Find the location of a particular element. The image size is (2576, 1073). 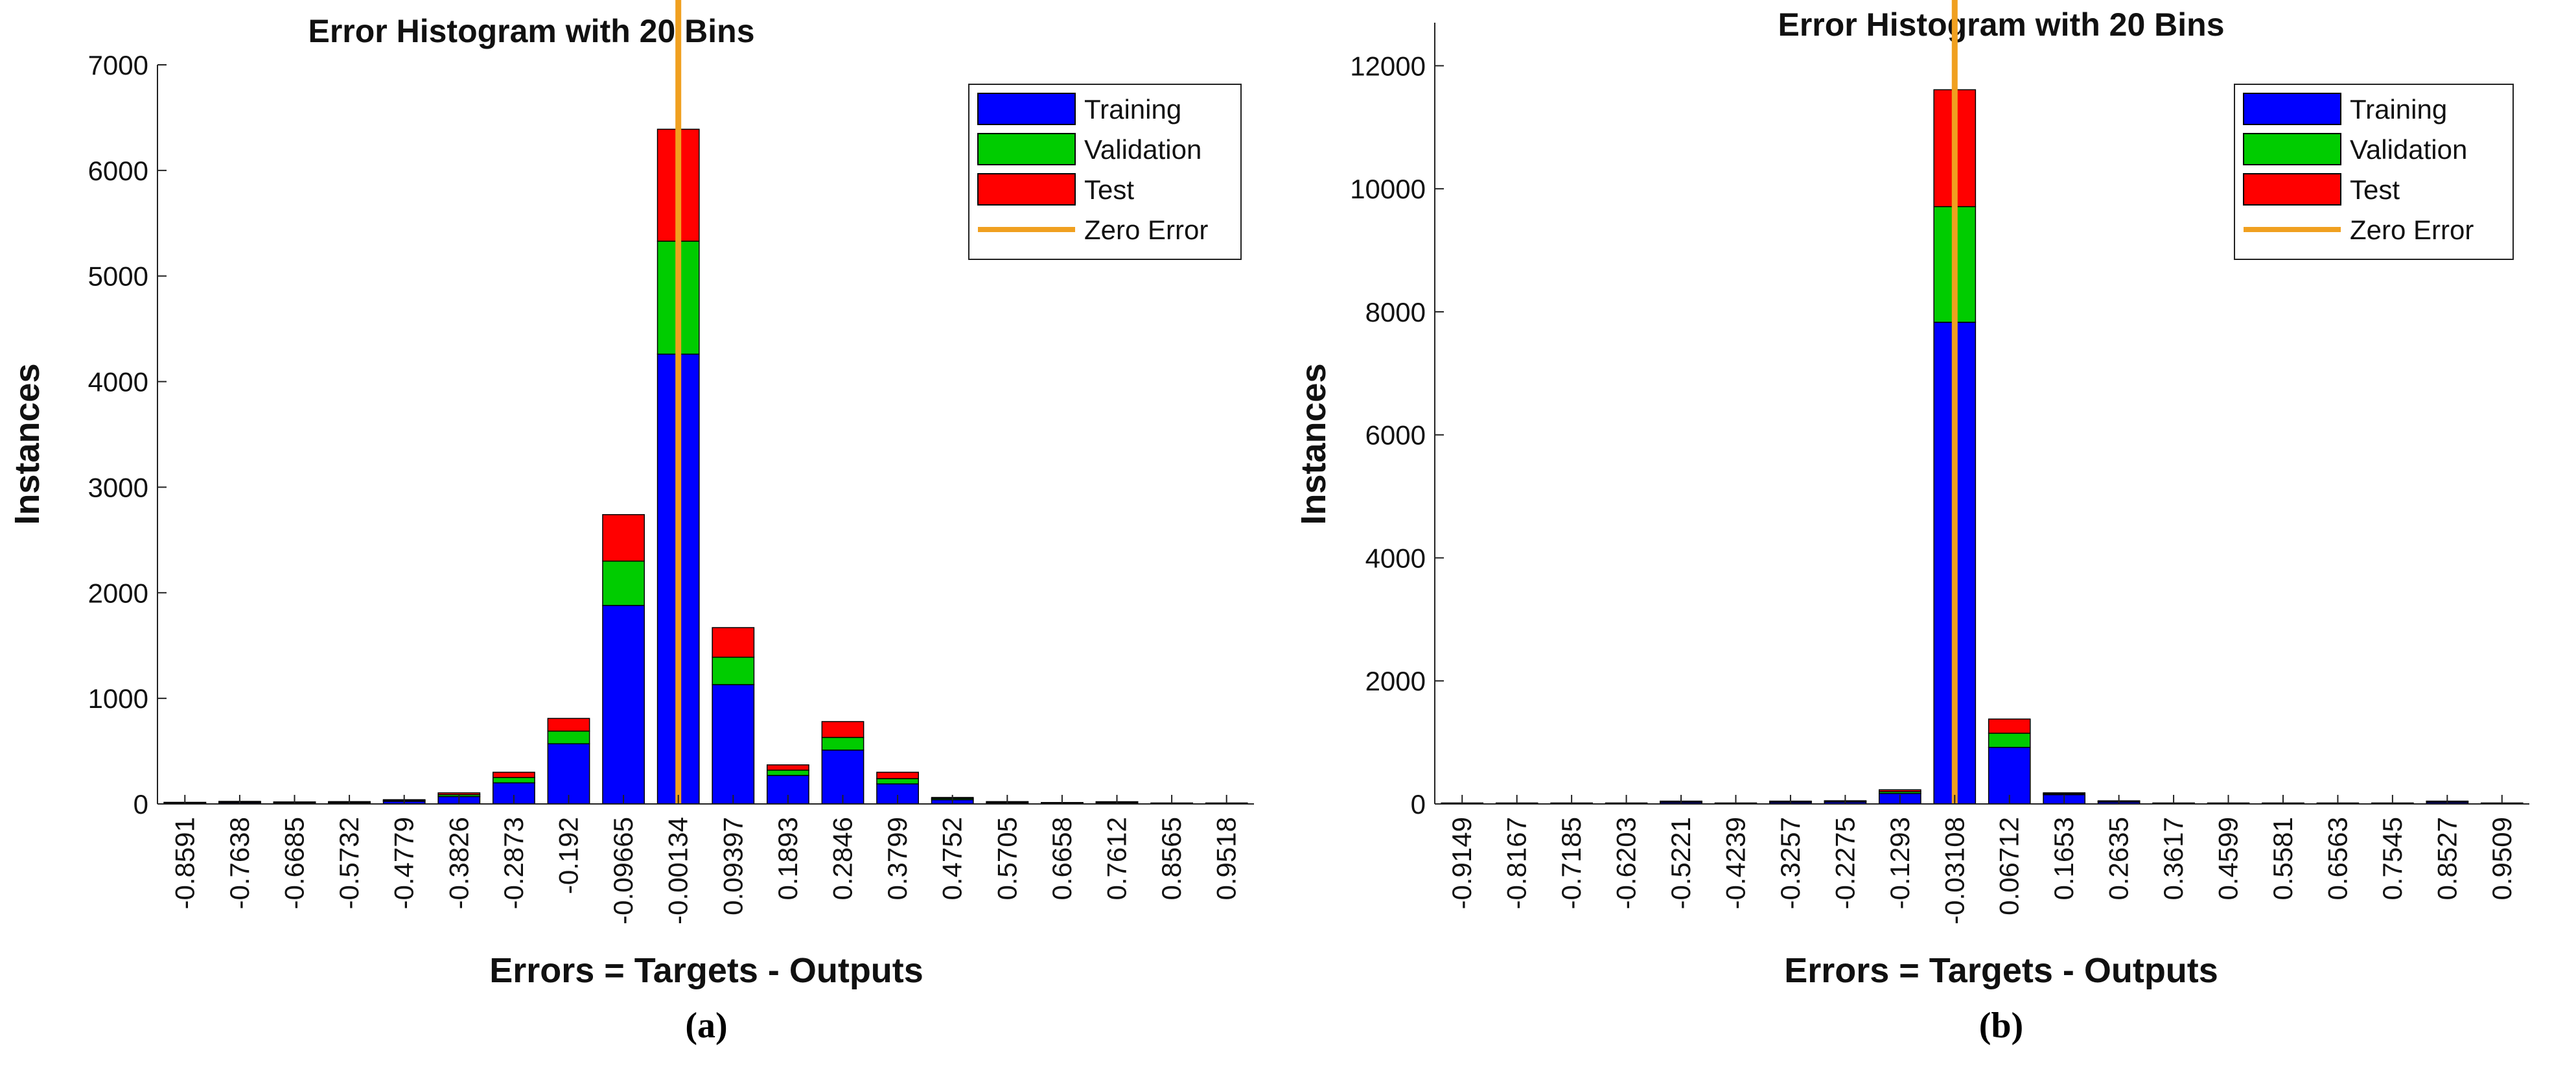

x-tick-label: -0.5732 is located at coordinates (349, 863).